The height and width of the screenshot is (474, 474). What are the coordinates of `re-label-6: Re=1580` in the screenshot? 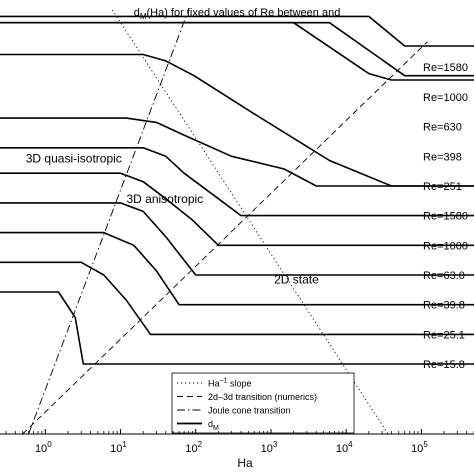 It's located at (445, 217).